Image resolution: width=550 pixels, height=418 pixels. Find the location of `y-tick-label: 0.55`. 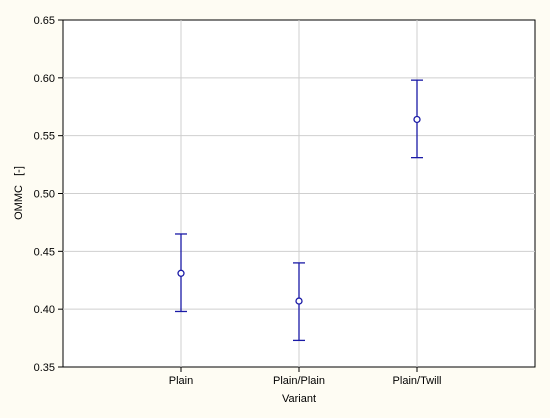

y-tick-label: 0.55 is located at coordinates (44, 137).